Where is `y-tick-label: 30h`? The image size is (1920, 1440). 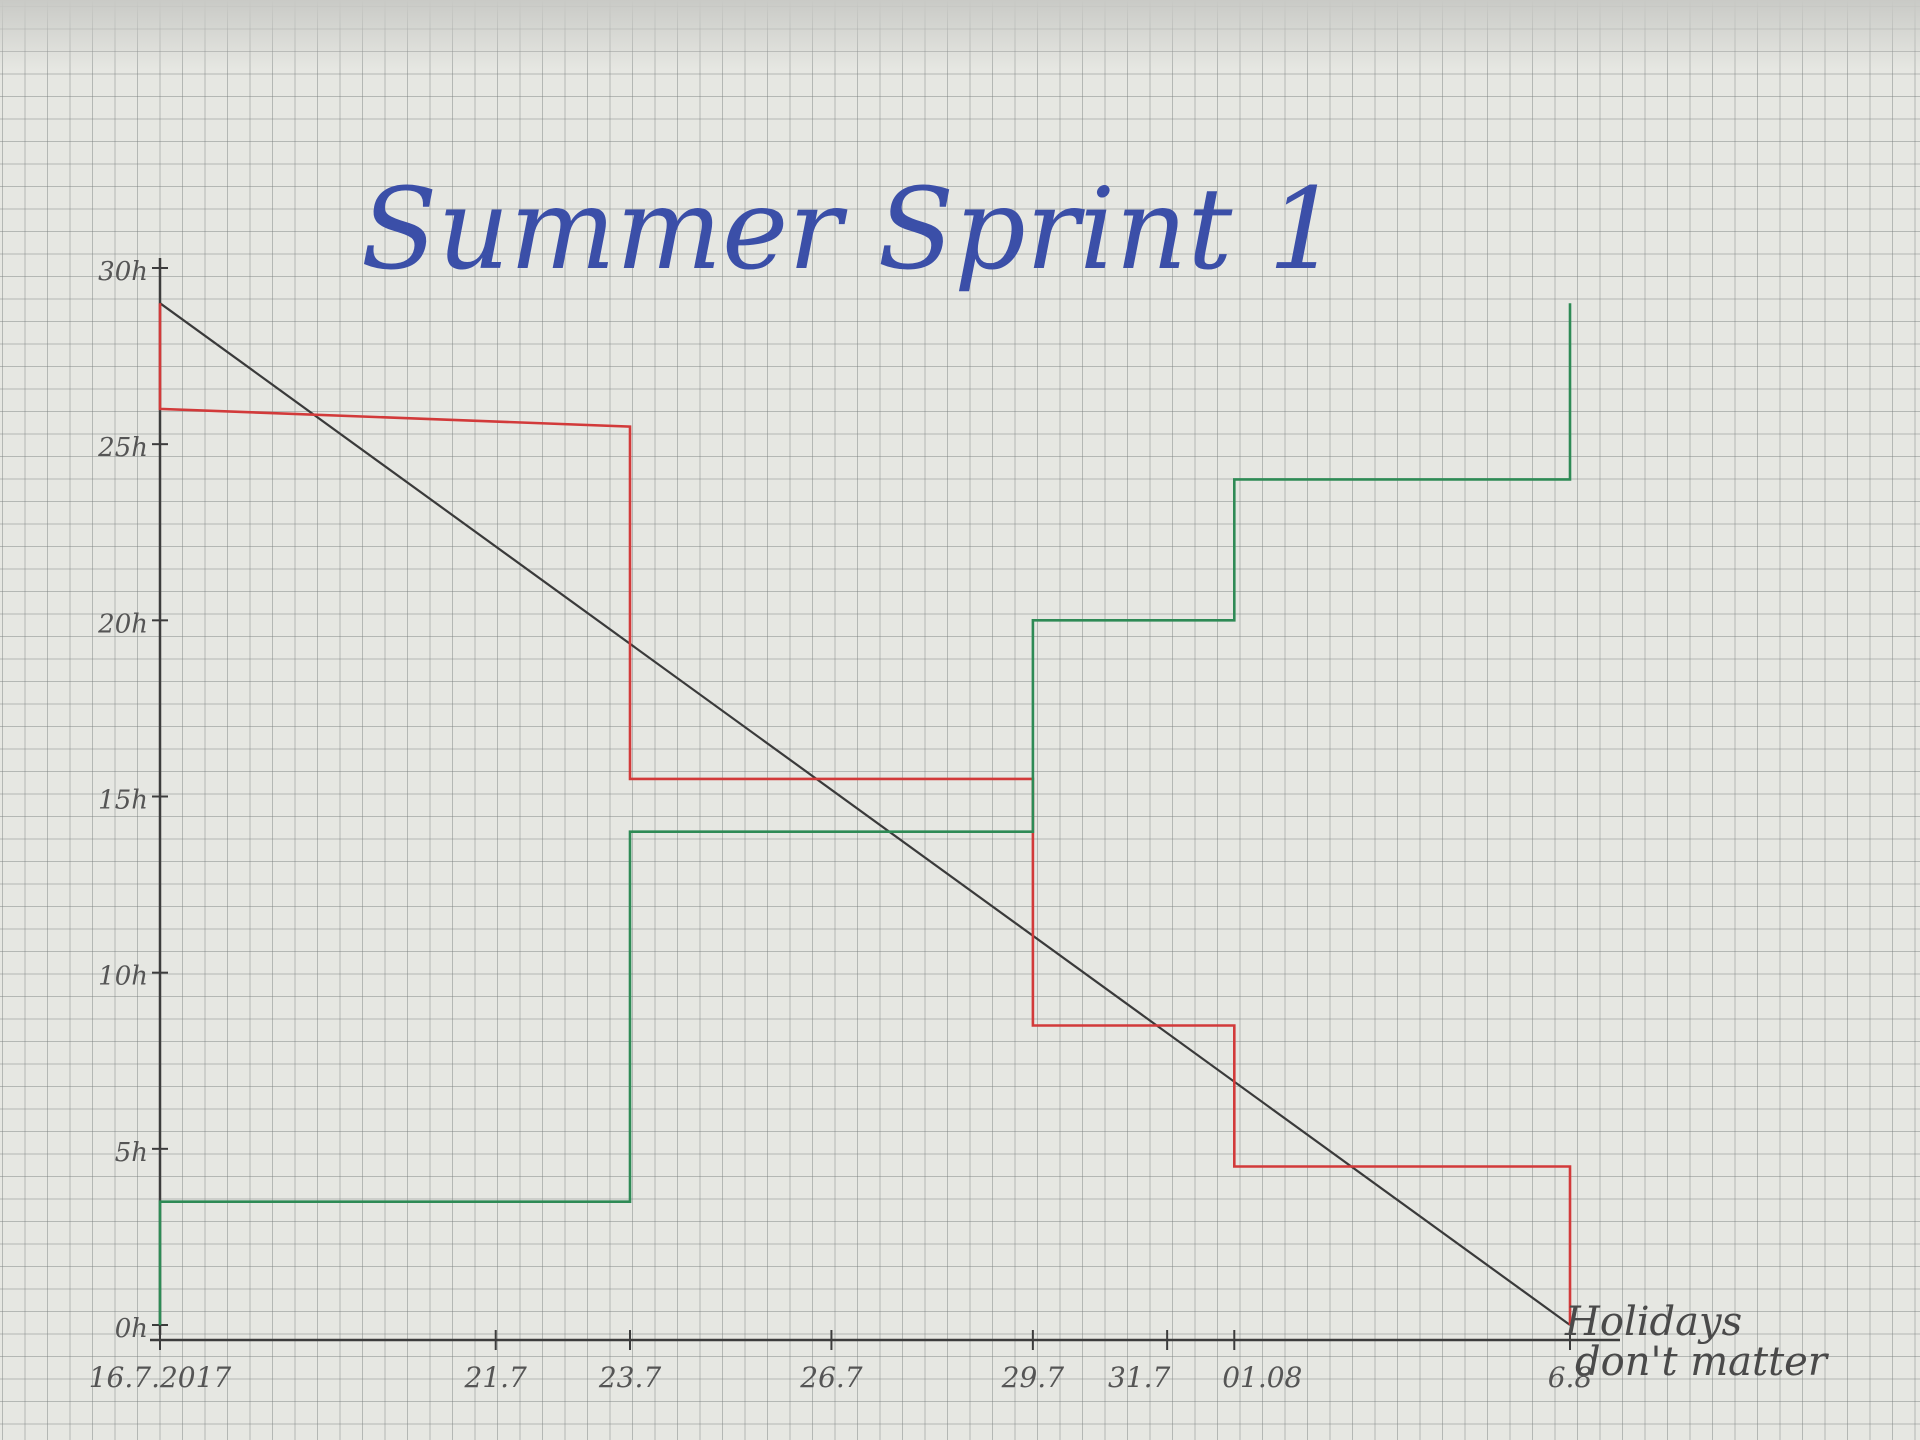 y-tick-label: 30h is located at coordinates (123, 272).